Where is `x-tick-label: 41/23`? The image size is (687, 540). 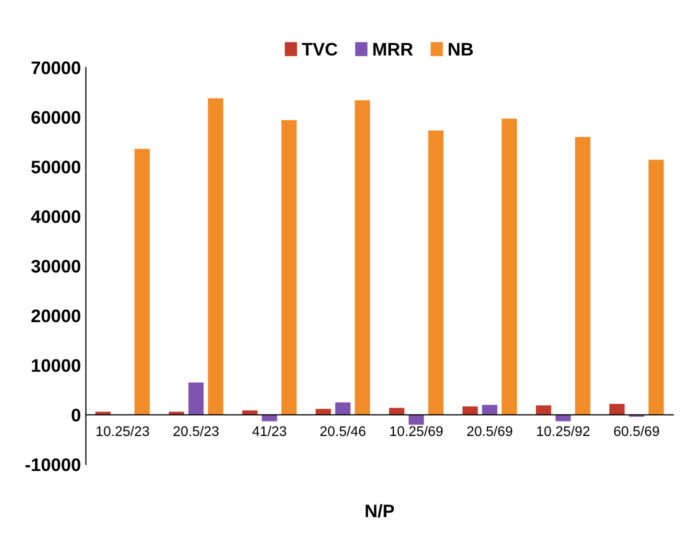 x-tick-label: 41/23 is located at coordinates (269, 431).